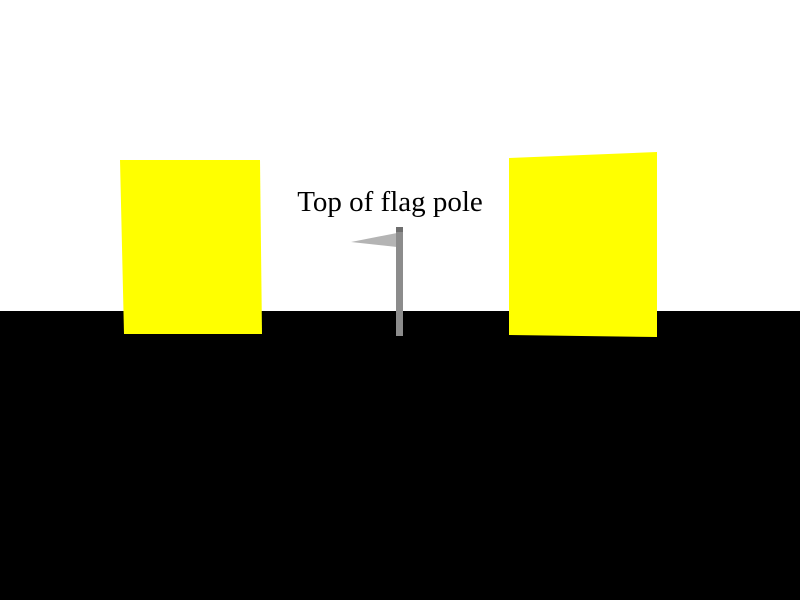 The height and width of the screenshot is (600, 800). I want to click on flag-icon, so click(374, 240).